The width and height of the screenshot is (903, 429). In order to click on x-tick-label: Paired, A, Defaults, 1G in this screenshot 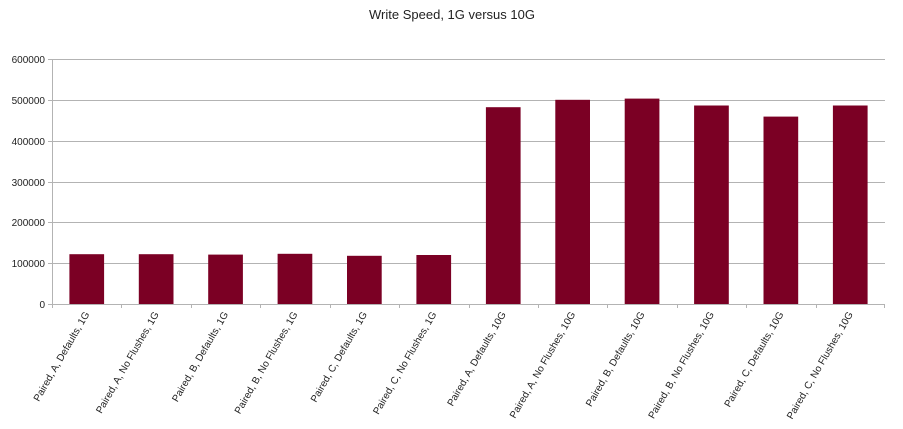, I will do `click(62, 357)`.